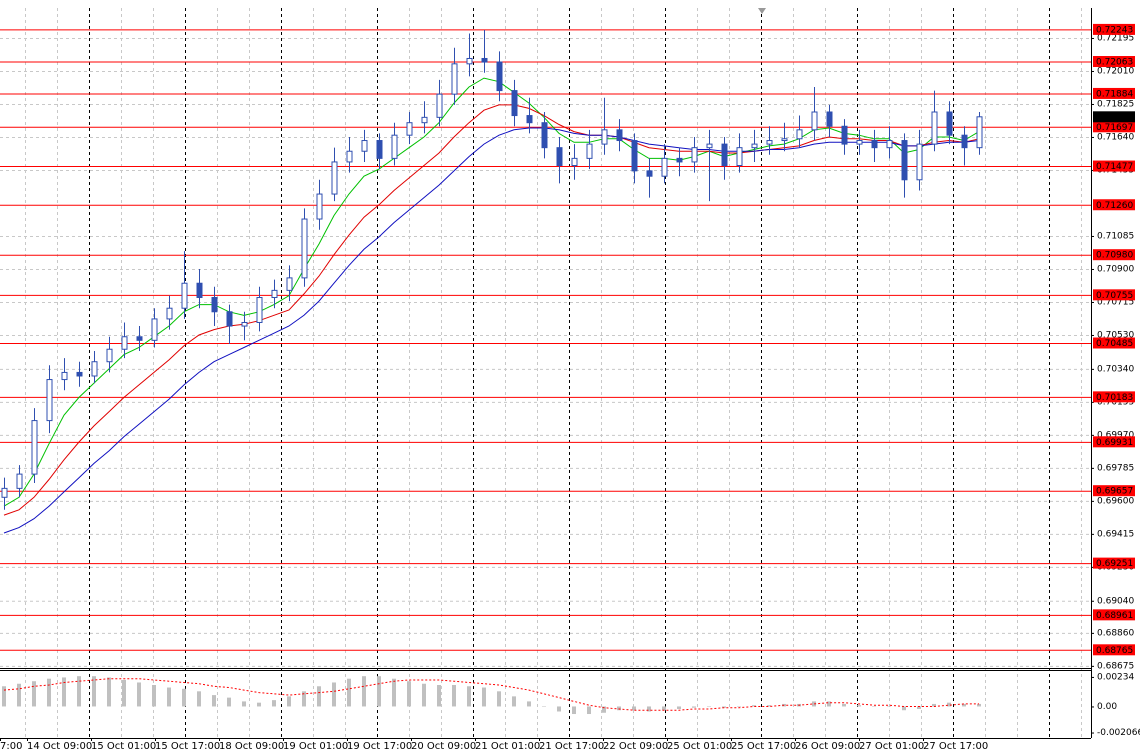 This screenshot has width=1140, height=754. Describe the element at coordinates (1114, 118) in the screenshot. I see `last-price-label: 0.71753` at that location.